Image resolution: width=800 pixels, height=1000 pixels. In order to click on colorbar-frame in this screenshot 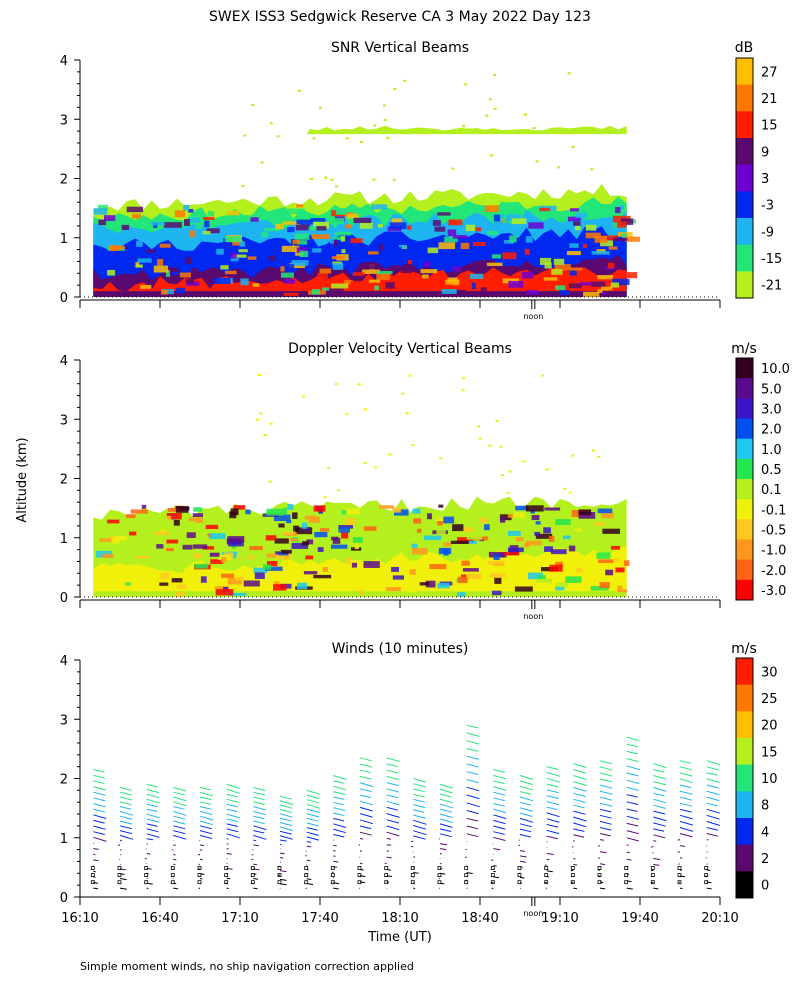, I will do `click(744, 778)`.